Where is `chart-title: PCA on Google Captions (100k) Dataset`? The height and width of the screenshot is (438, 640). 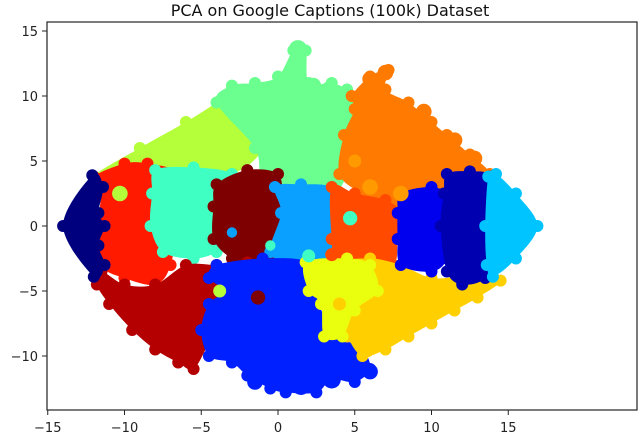
chart-title: PCA on Google Captions (100k) Dataset is located at coordinates (330, 10).